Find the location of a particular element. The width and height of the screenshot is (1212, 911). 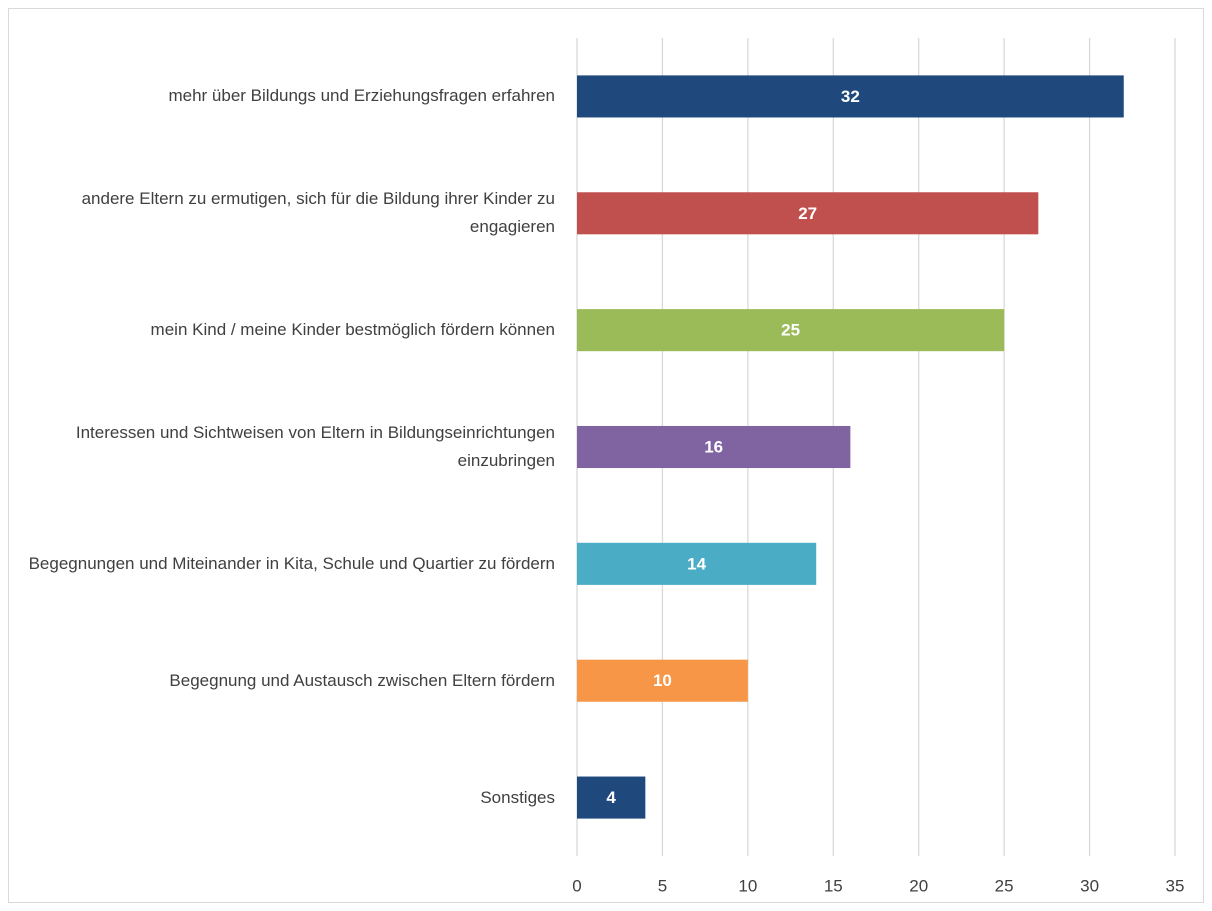

x-tick-label: 30 is located at coordinates (1089, 885).